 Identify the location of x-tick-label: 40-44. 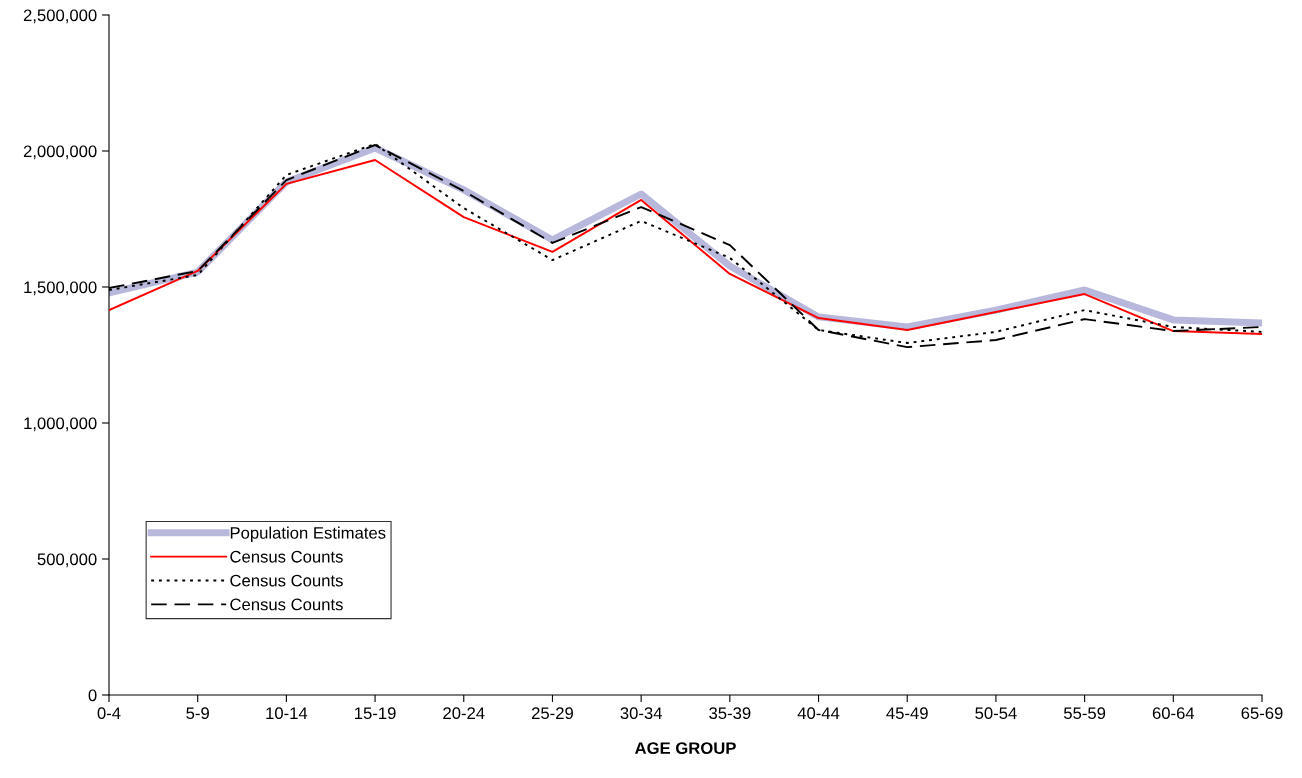
(818, 713).